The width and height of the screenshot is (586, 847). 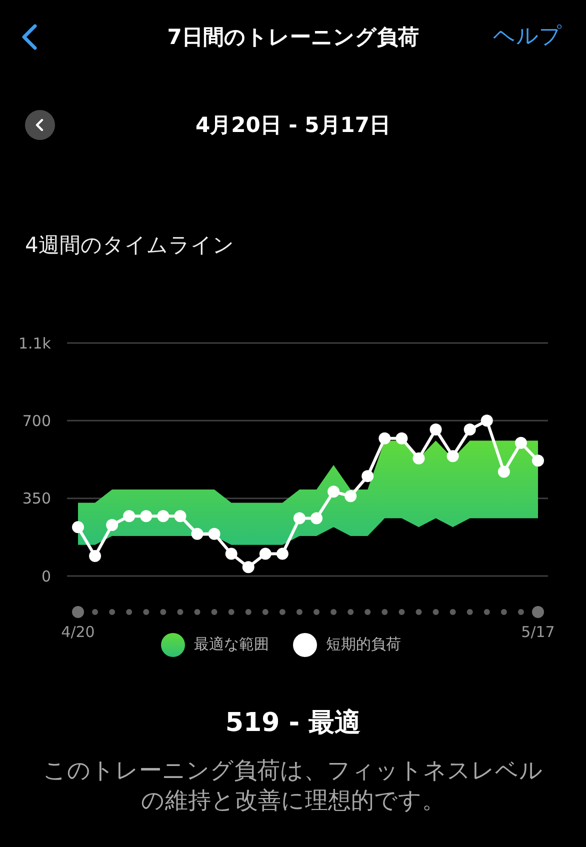 What do you see at coordinates (293, 125) in the screenshot?
I see `chart-subtitle: 4月20日 - 5月17日` at bounding box center [293, 125].